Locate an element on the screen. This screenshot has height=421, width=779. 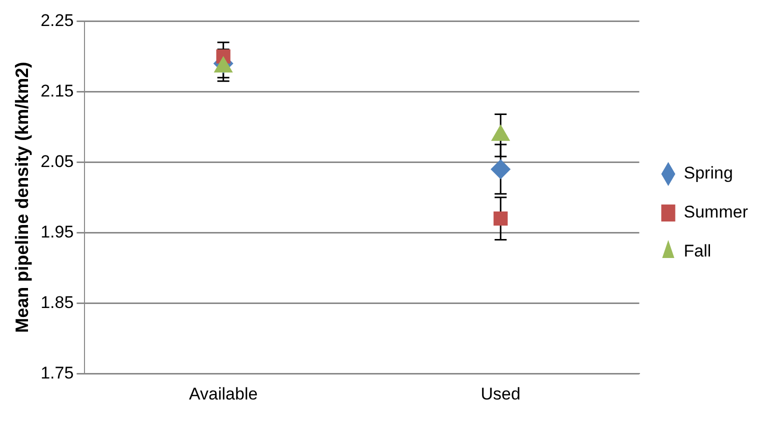
x-tick-label: Used is located at coordinates (500, 394).